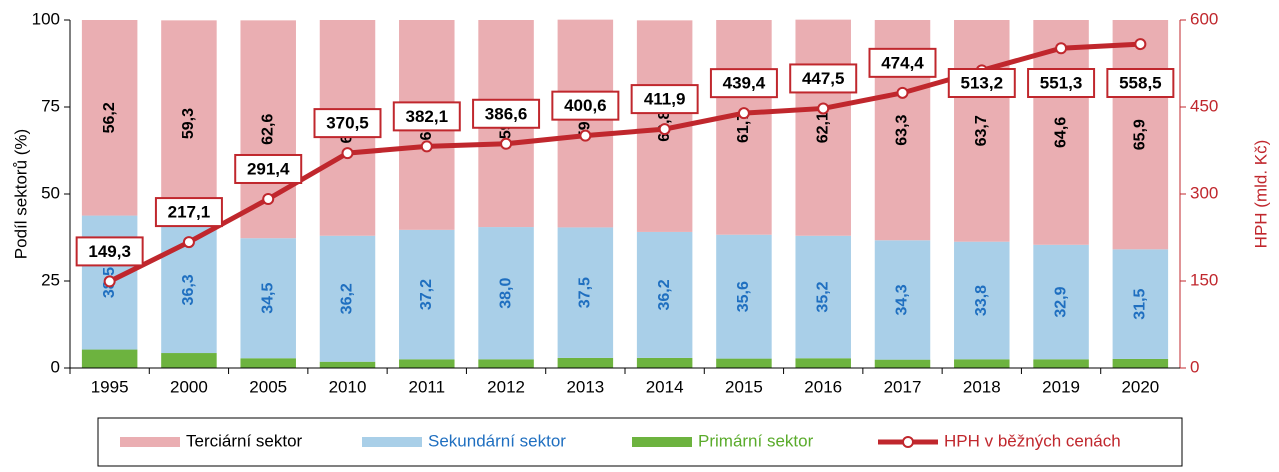 The height and width of the screenshot is (472, 1279). Describe the element at coordinates (55, 366) in the screenshot. I see `y-tick-label: 0` at that location.